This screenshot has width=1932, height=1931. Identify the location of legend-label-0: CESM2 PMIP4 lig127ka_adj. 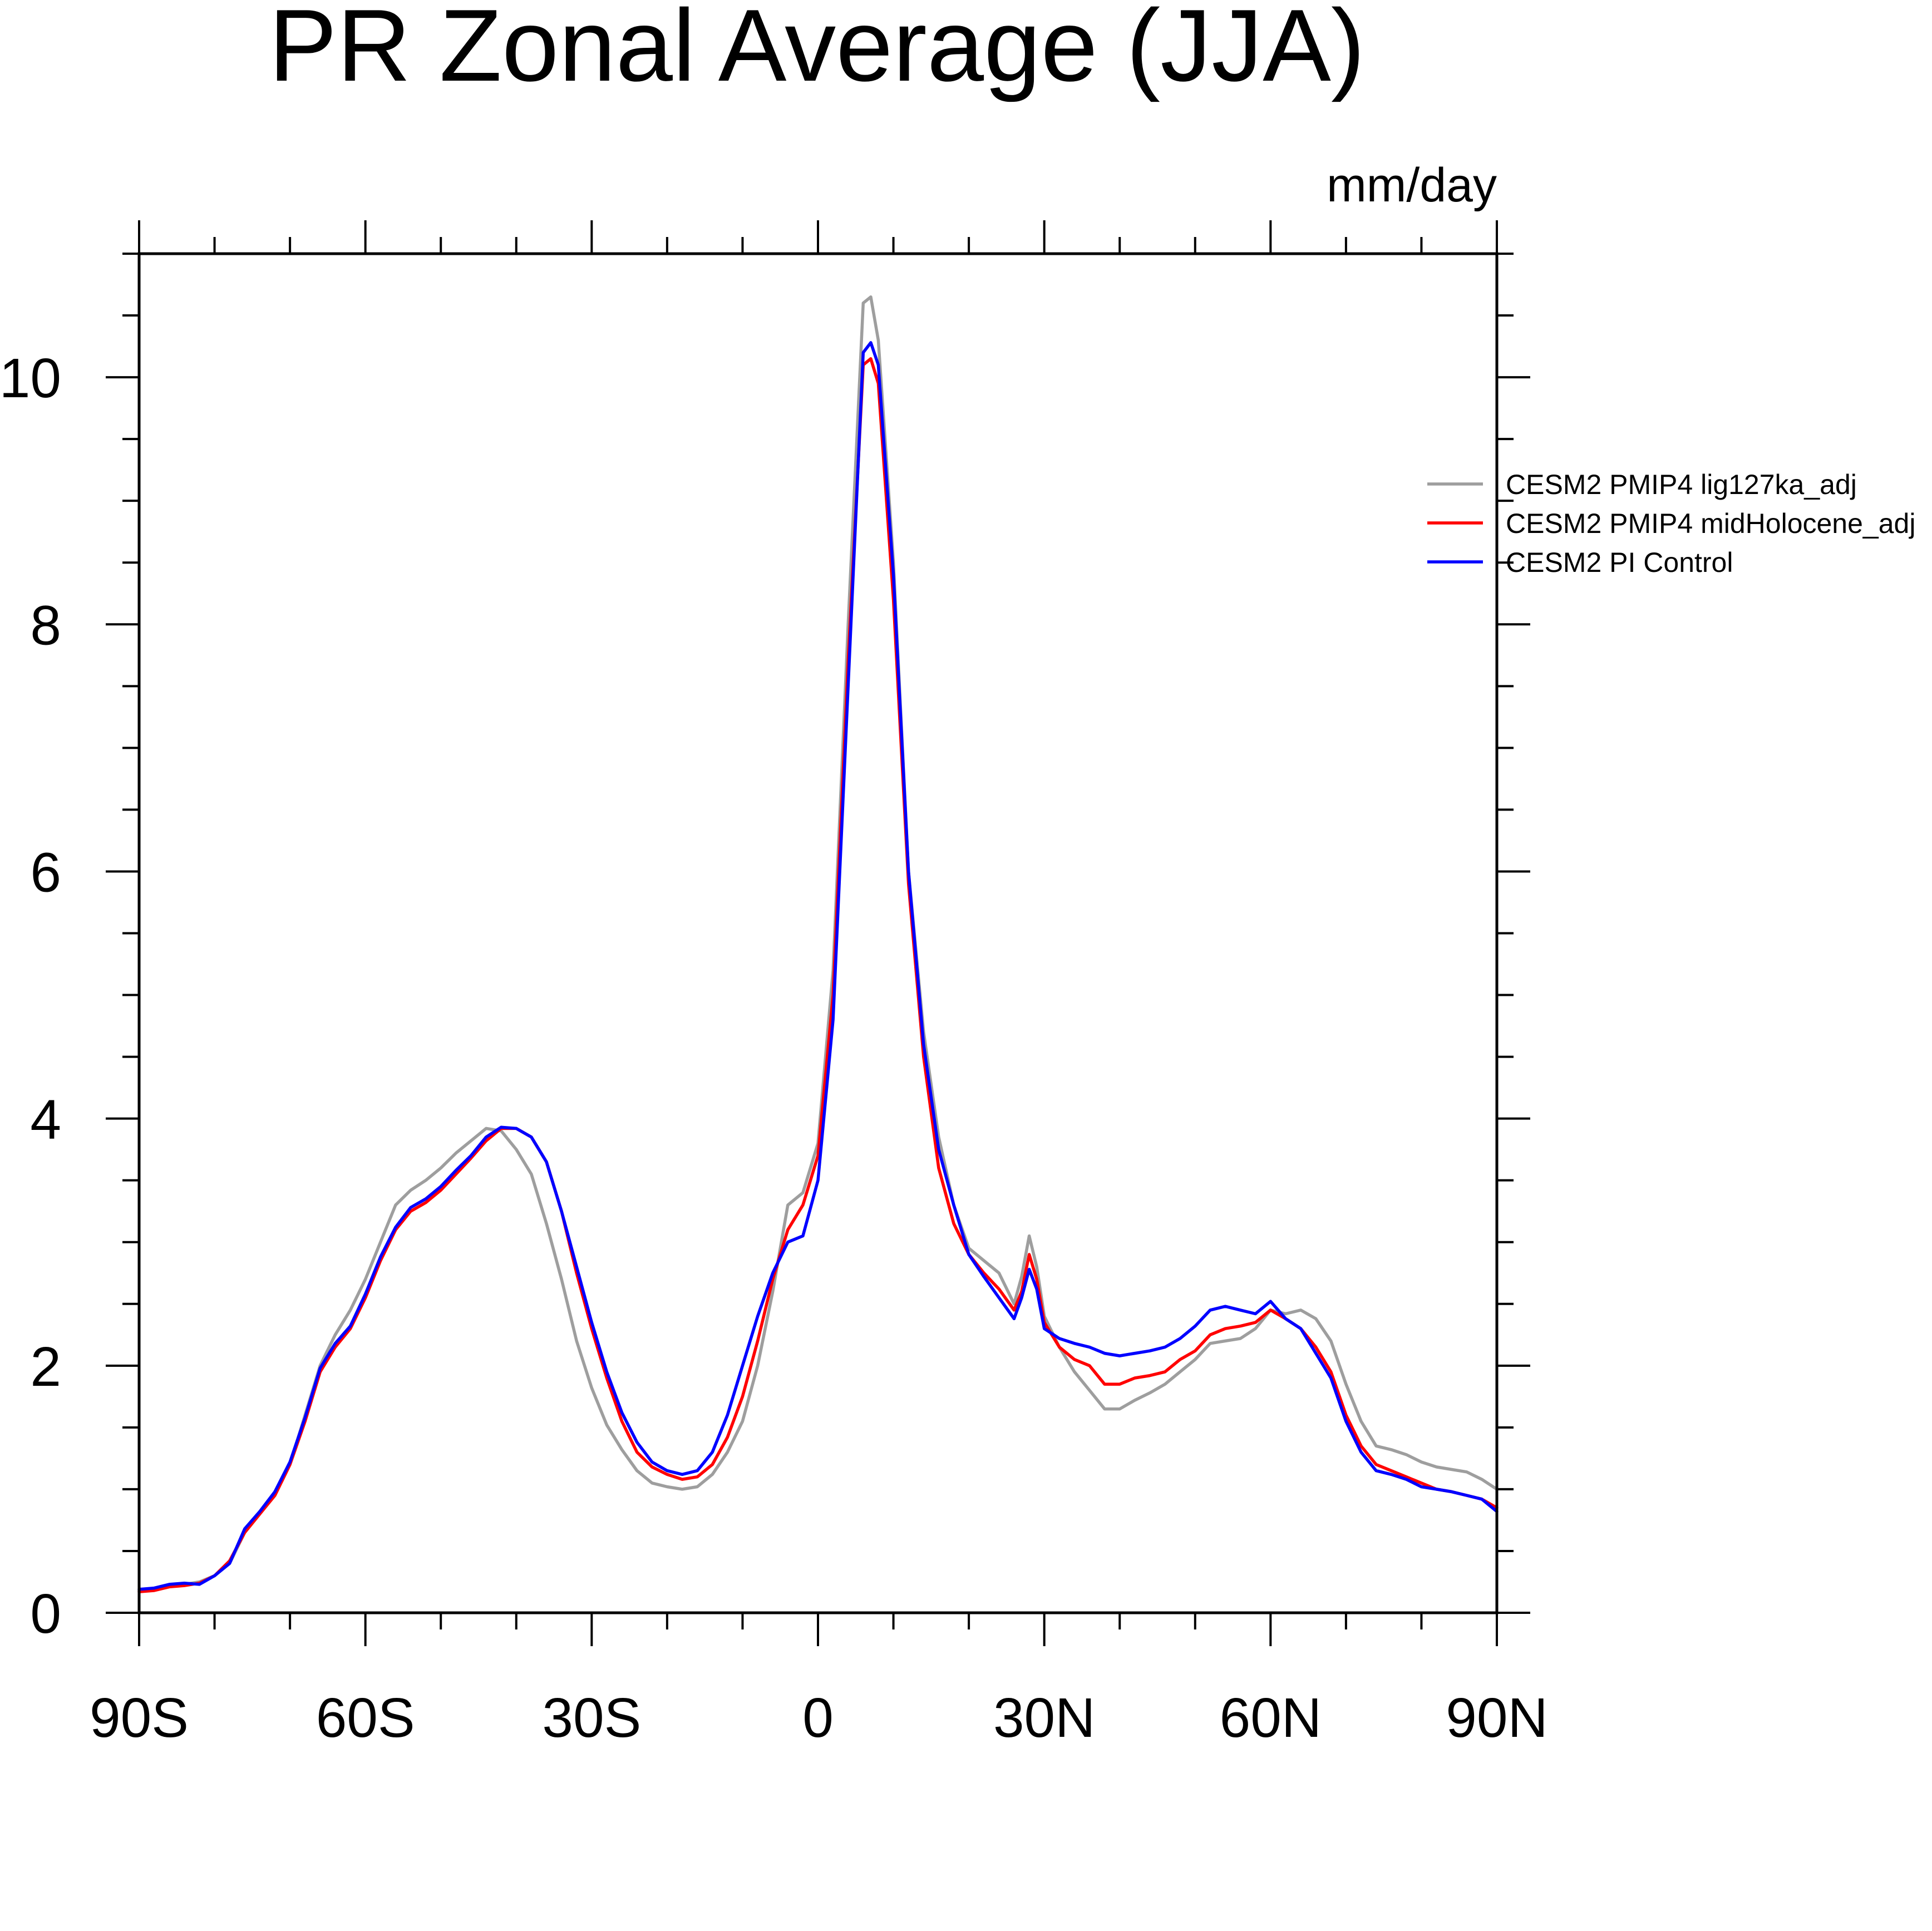
(1681, 484).